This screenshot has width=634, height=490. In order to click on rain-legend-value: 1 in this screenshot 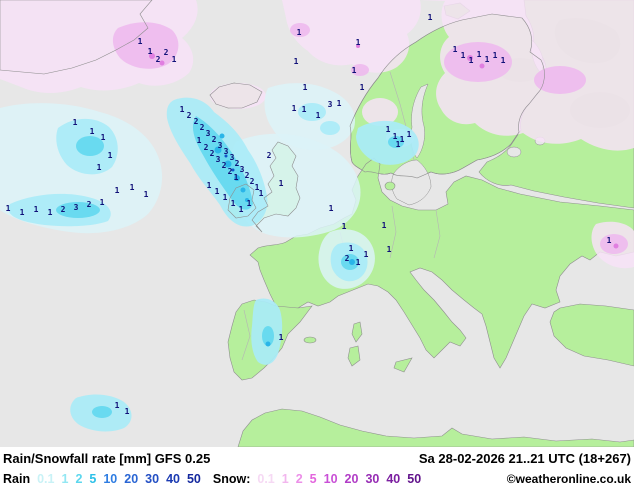, I will do `click(65, 478)`.